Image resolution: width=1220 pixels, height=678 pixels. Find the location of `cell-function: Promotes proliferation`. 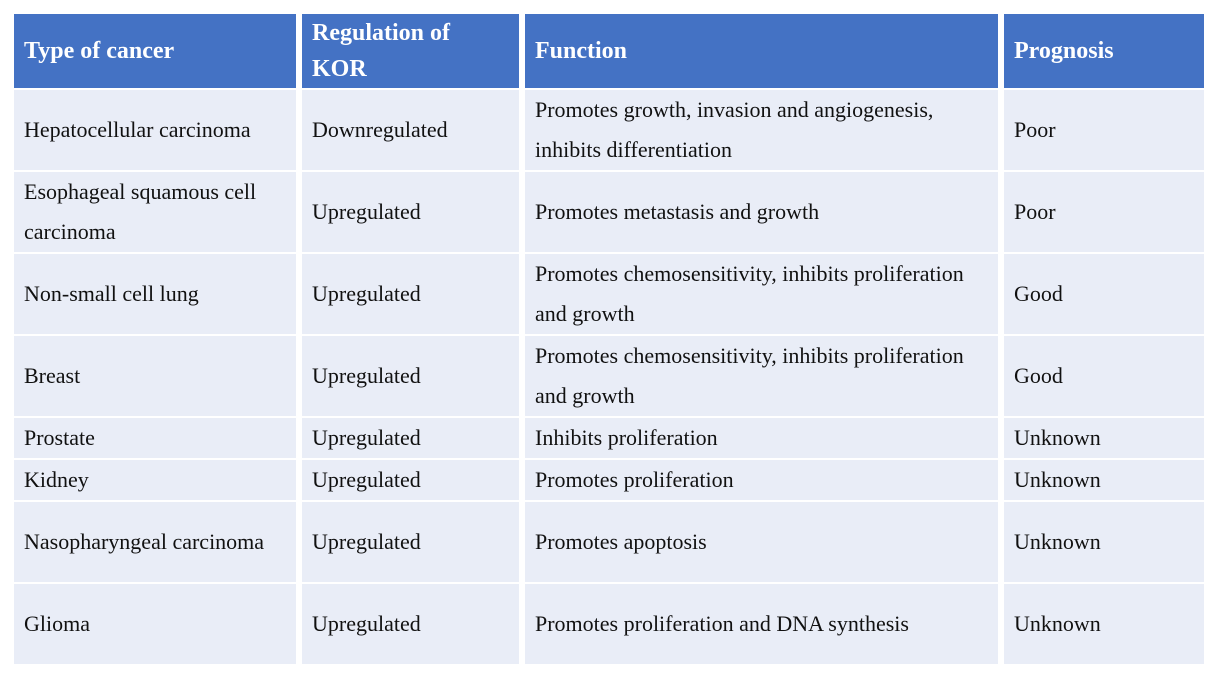

cell-function: Promotes proliferation is located at coordinates (761, 480).